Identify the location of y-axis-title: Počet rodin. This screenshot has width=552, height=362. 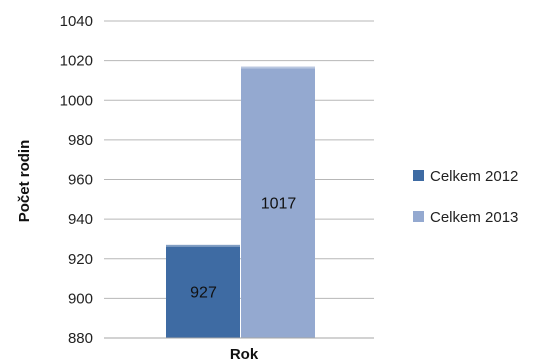
(24, 181).